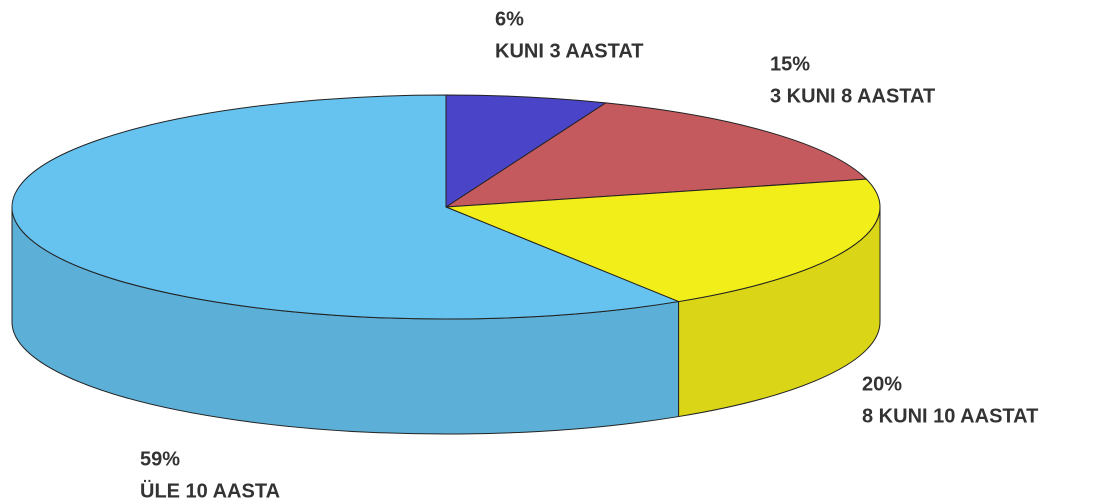 Image resolution: width=1101 pixels, height=500 pixels. Describe the element at coordinates (160, 459) in the screenshot. I see `data-label: 59%` at that location.